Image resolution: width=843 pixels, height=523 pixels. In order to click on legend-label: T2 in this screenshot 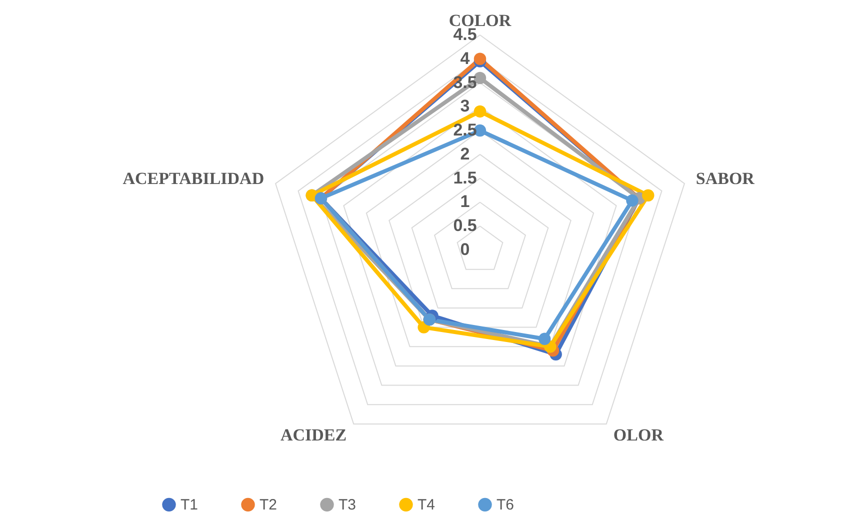, I will do `click(269, 505)`.